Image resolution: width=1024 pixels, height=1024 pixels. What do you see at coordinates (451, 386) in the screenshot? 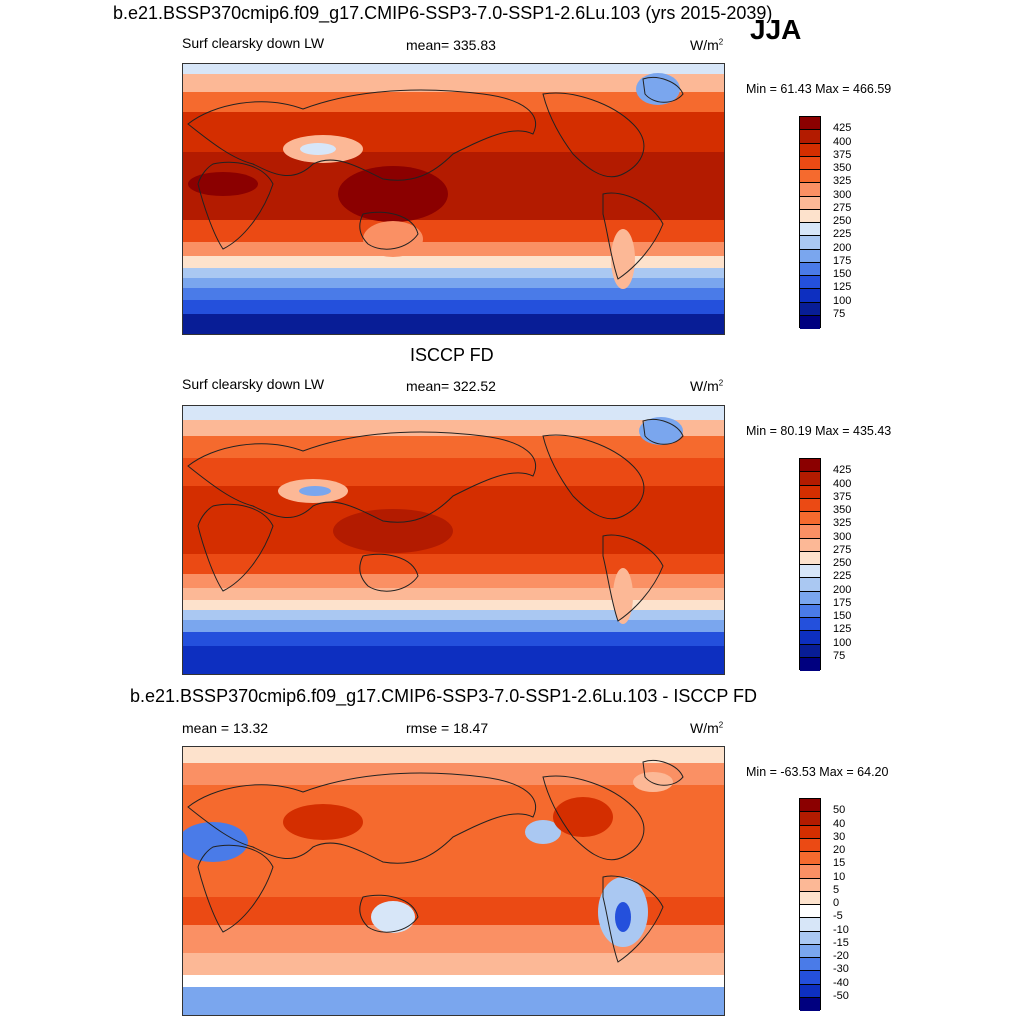
I see `panel2-mean-label: mean= 322.52` at bounding box center [451, 386].